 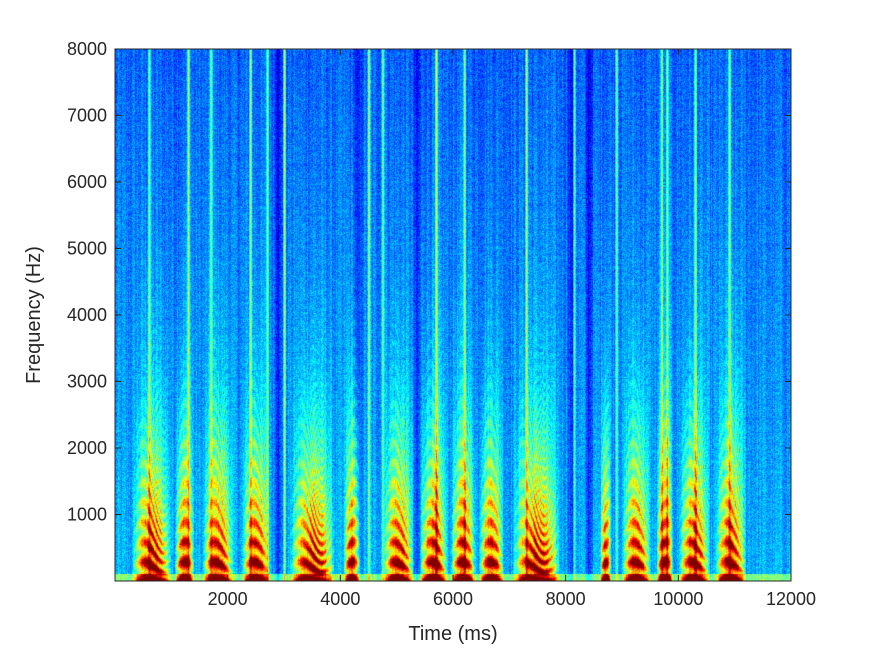 I want to click on y-axis-label: Frequency (Hz), so click(x=34, y=315).